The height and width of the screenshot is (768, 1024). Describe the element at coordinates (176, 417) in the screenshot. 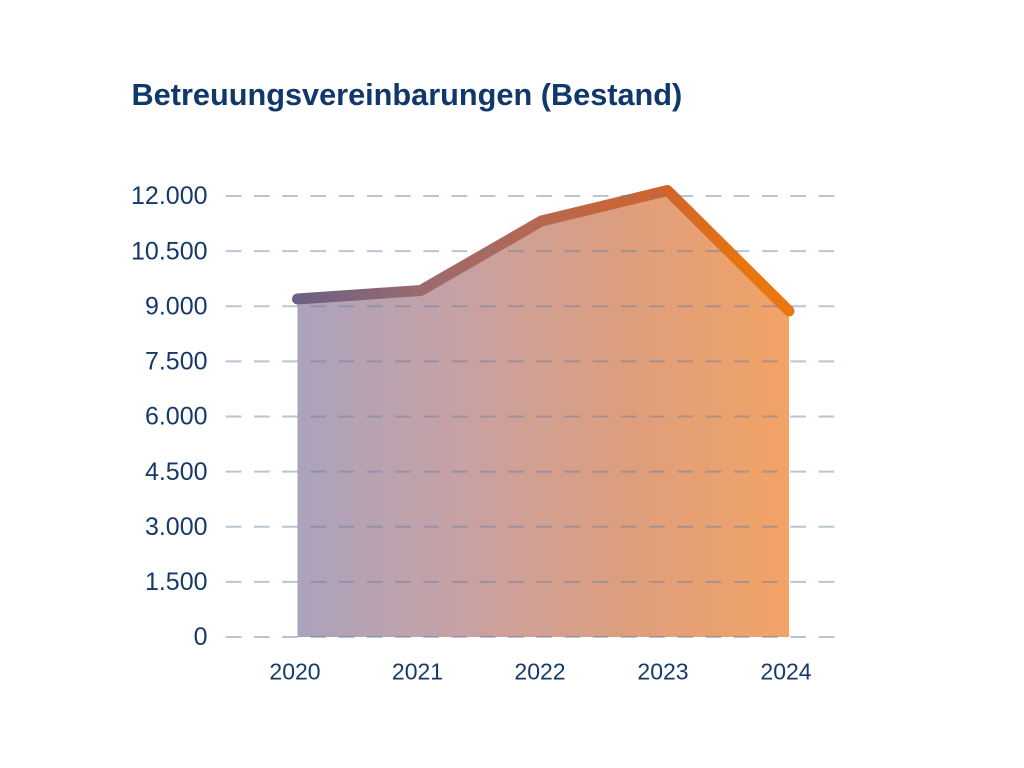

I see `svg-text: 6.000` at that location.